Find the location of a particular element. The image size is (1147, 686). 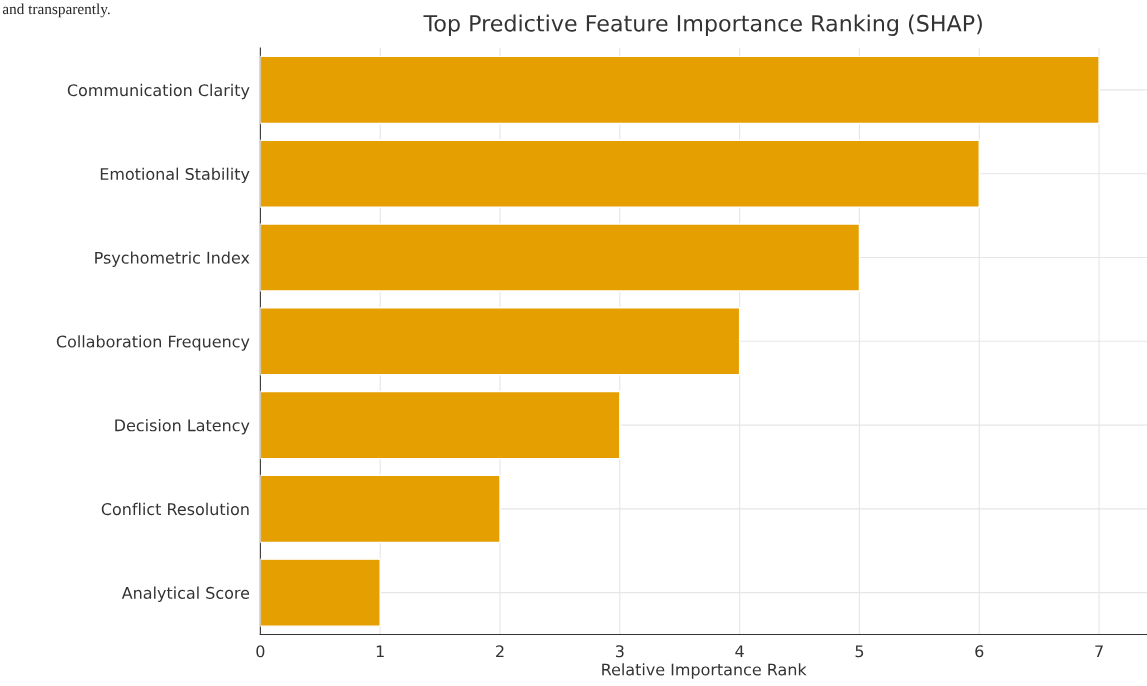

y-tick-label: Collaboration Frequency is located at coordinates (153, 343).